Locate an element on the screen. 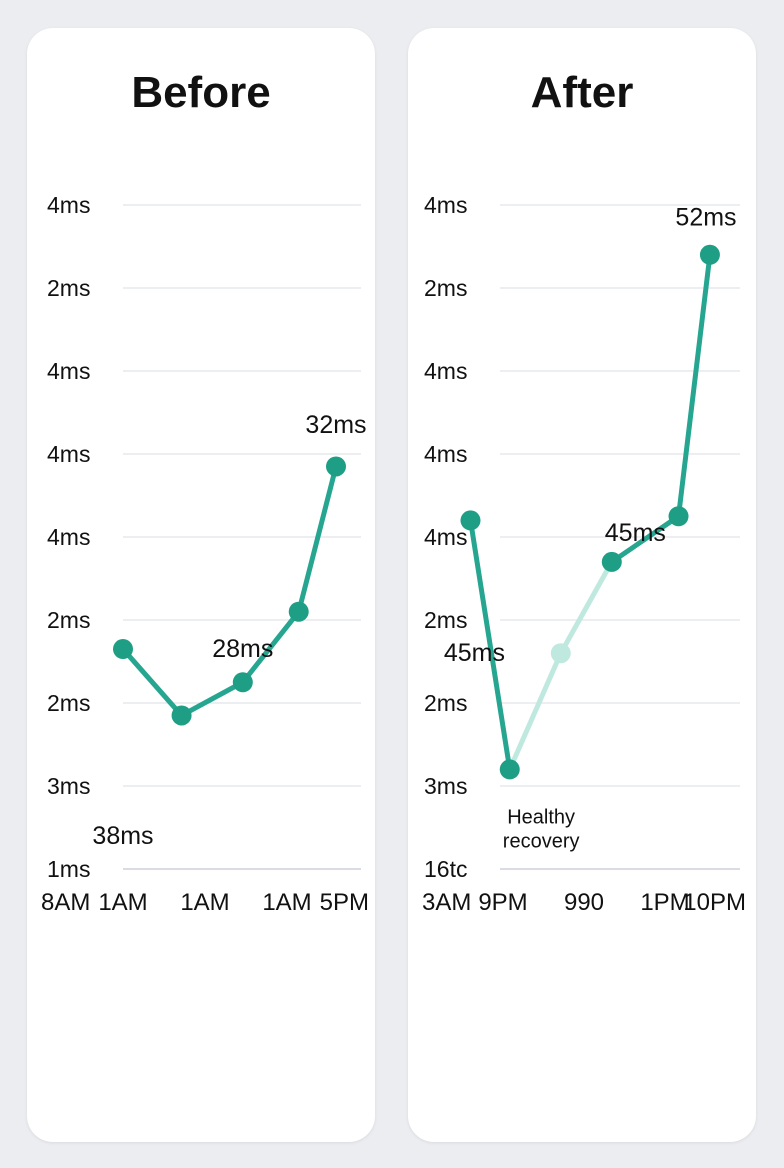  data-label: 32ms is located at coordinates (335, 425).